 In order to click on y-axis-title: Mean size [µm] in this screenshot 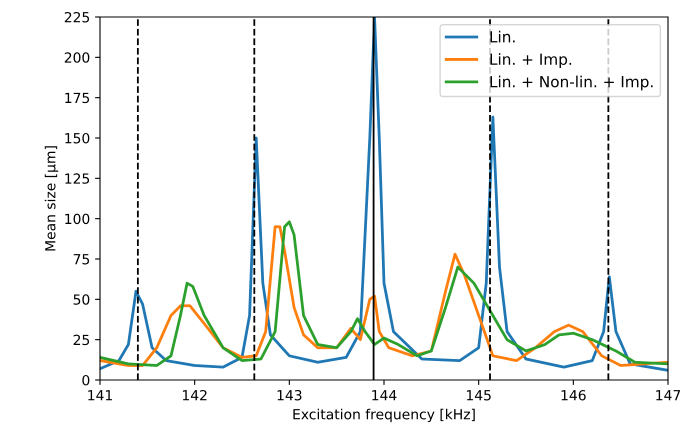, I will do `click(51, 198)`.